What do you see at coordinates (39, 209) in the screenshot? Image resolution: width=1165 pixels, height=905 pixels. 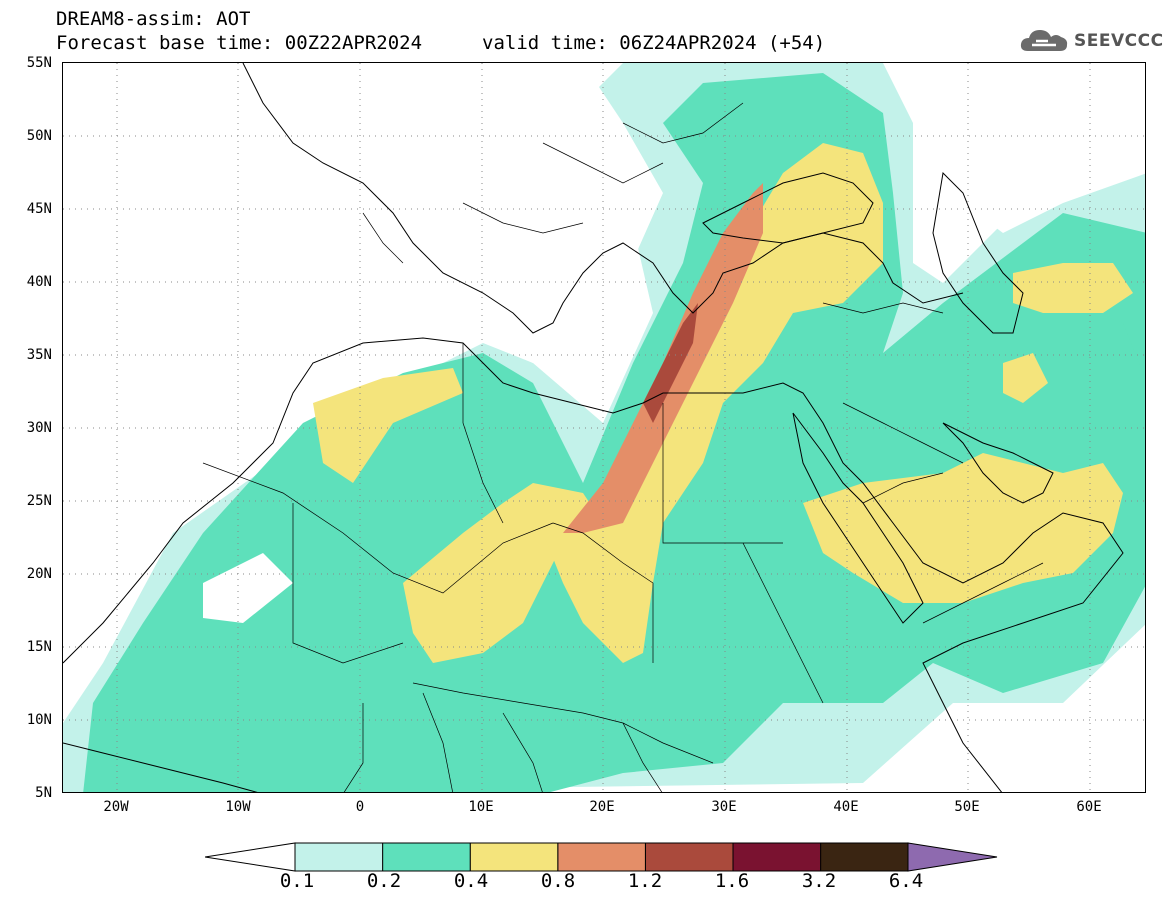 I see `lat-label: 45N` at bounding box center [39, 209].